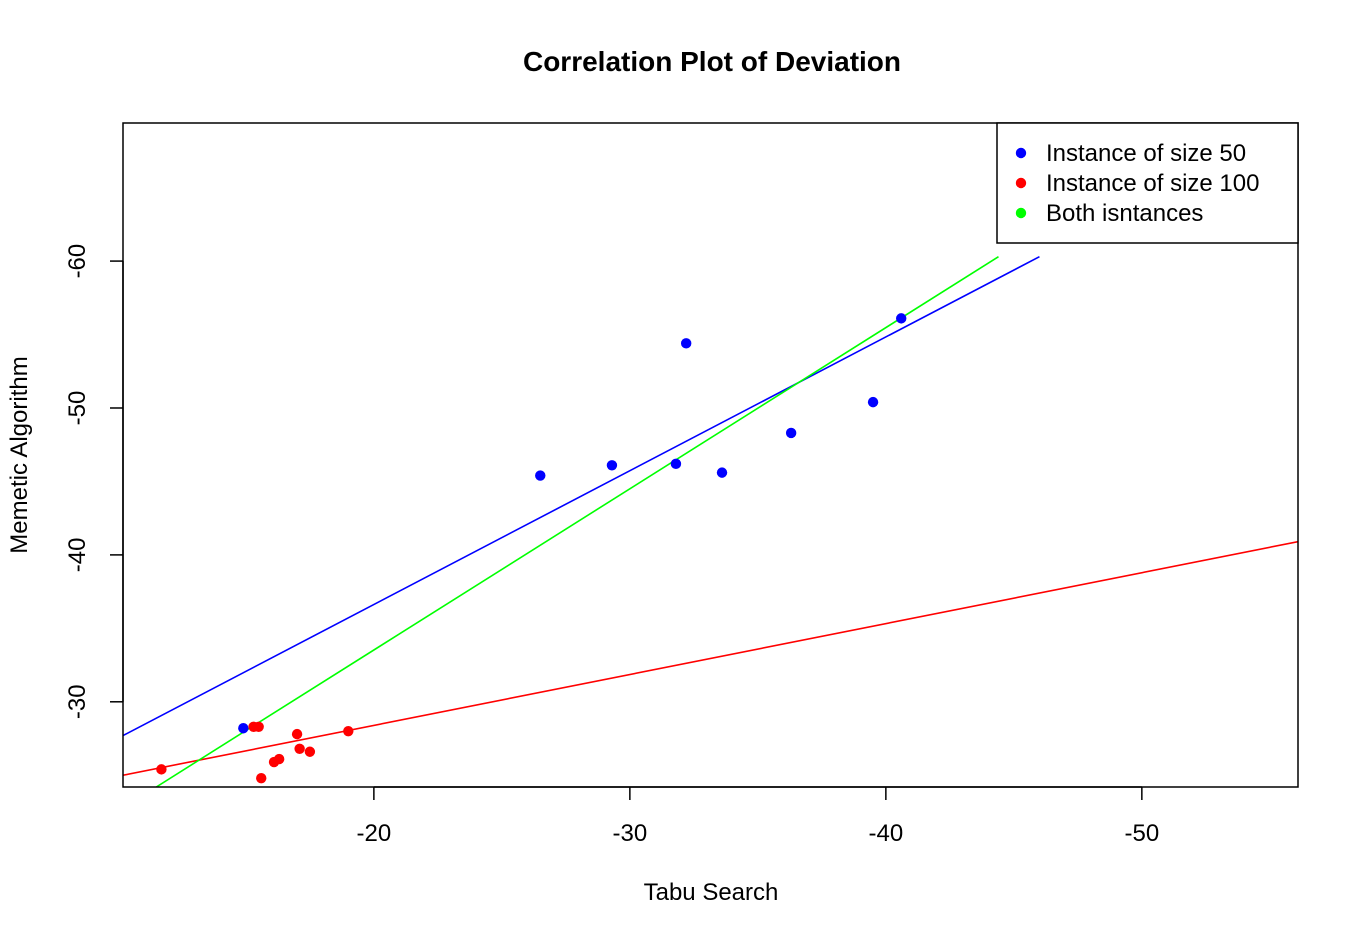 The width and height of the screenshot is (1362, 940). Describe the element at coordinates (630, 833) in the screenshot. I see `x-tick-label: -30` at that location.